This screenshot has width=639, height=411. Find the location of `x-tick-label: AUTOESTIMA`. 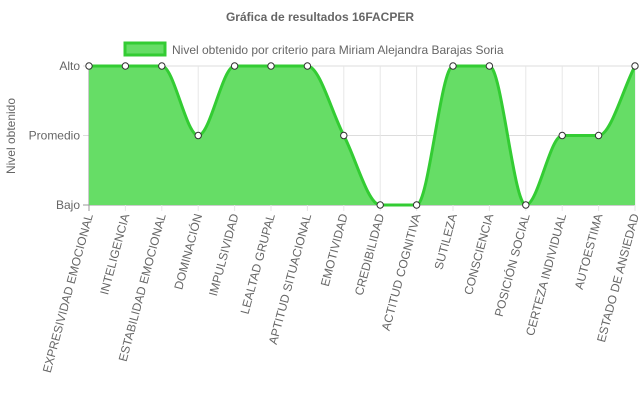

x-tick-label: AUTOESTIMA is located at coordinates (589, 251).